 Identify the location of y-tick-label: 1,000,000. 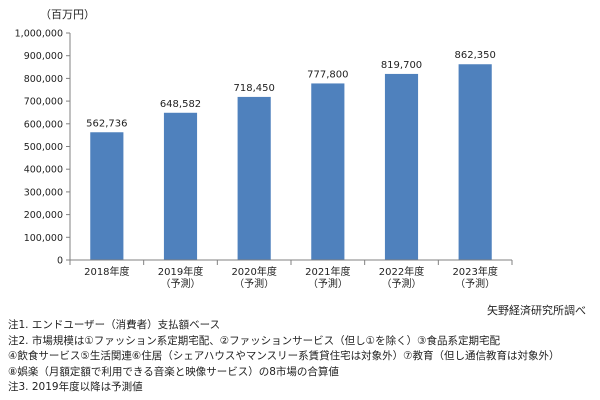
(39, 34).